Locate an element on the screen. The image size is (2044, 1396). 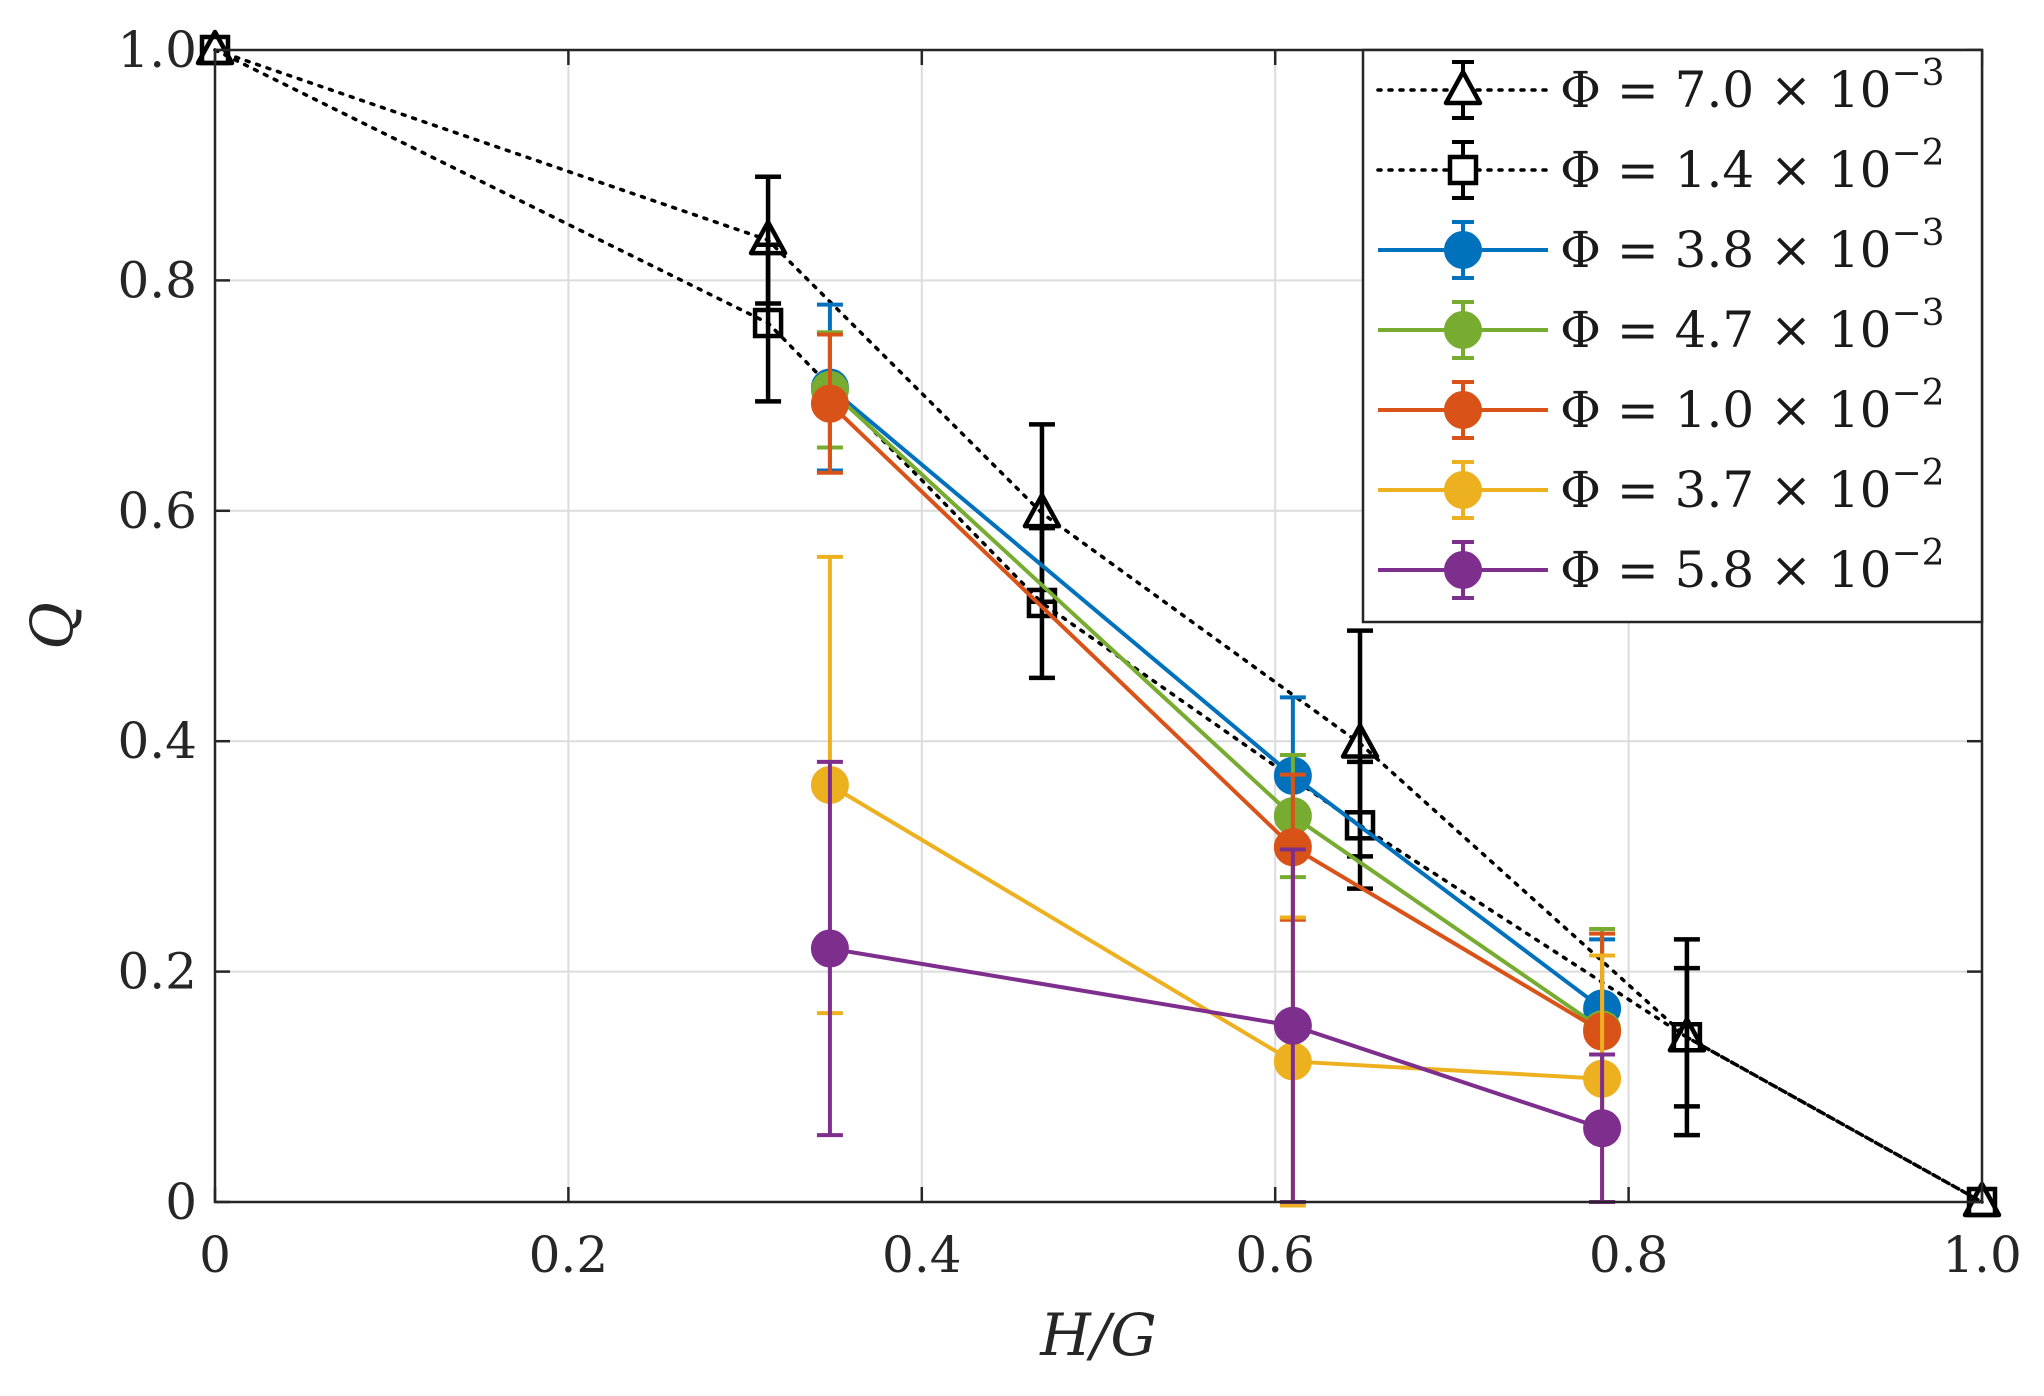
x-tick-label: 0.2 is located at coordinates (569, 1255).